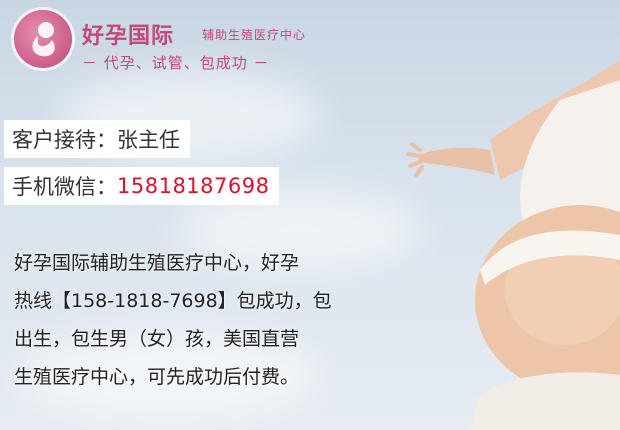  Describe the element at coordinates (176, 63) in the screenshot. I see `logo-tagline: － 代孕、试管、包成功 －` at that location.